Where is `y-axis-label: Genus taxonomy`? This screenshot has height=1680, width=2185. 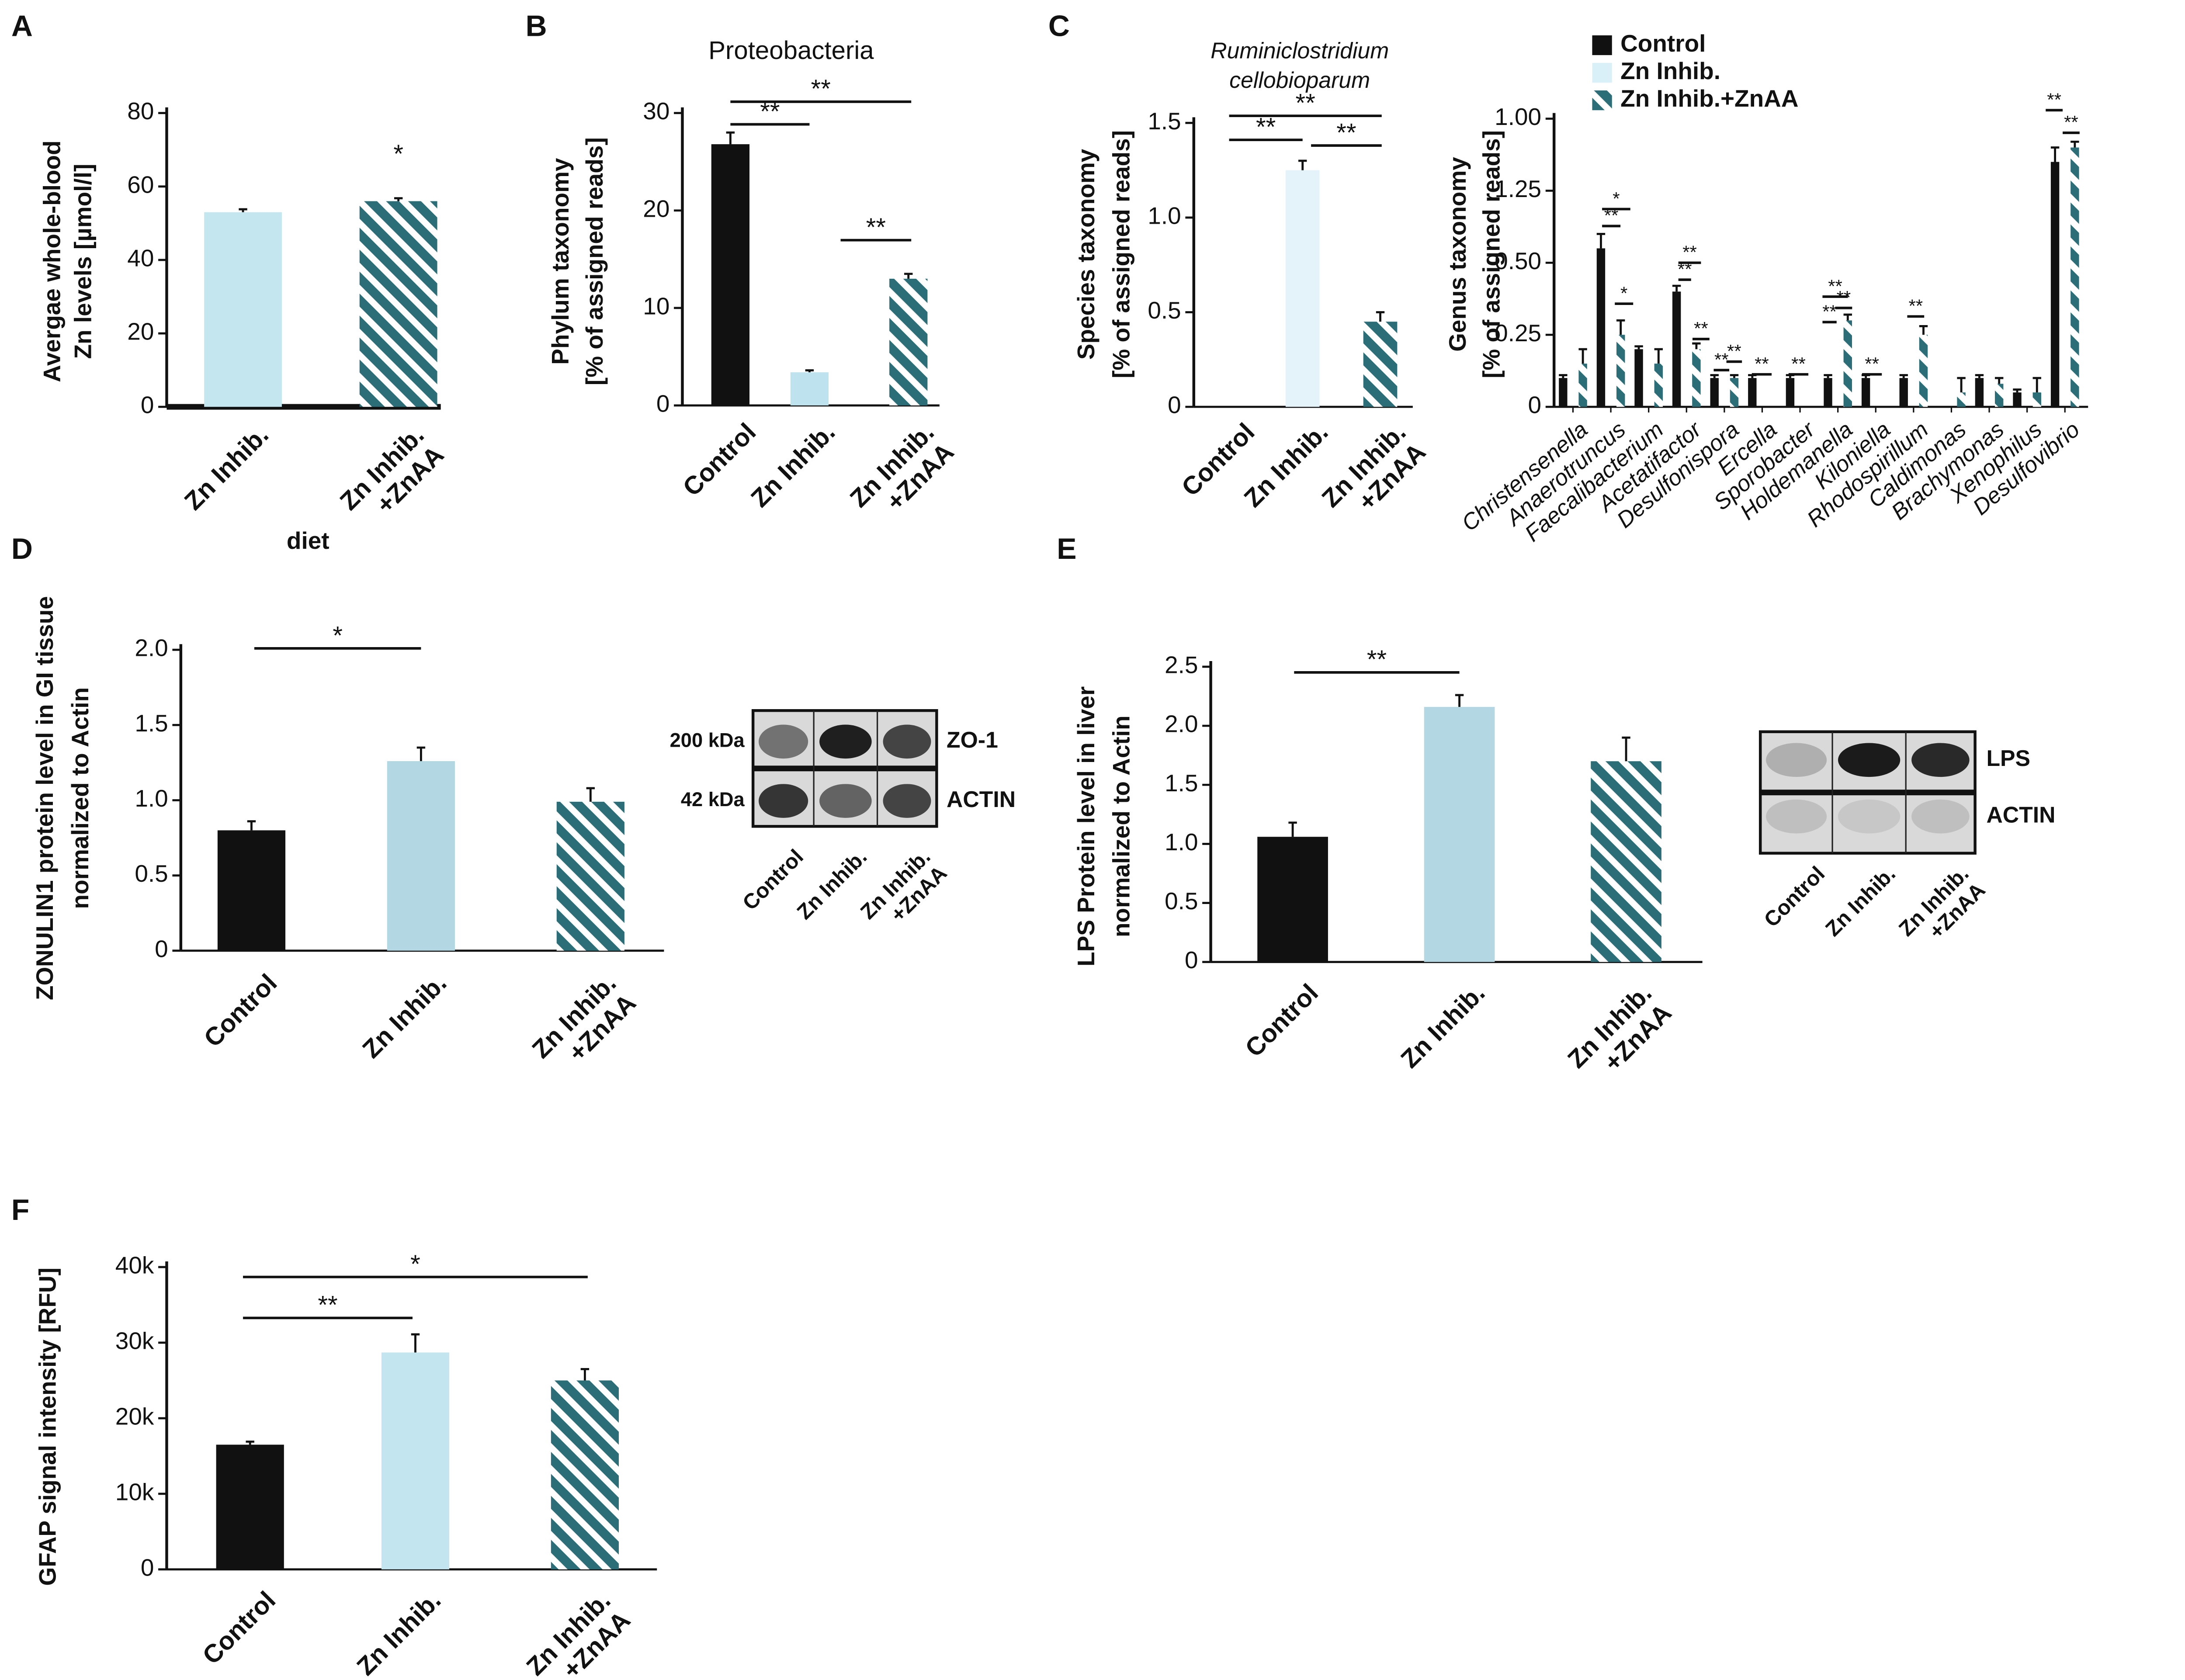
y-axis-label: Genus taxonomy is located at coordinates (1458, 255).